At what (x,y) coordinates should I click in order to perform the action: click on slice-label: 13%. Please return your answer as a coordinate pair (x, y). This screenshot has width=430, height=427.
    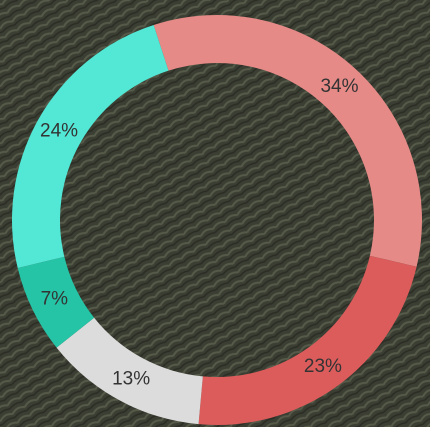
    Looking at the image, I should click on (131, 378).